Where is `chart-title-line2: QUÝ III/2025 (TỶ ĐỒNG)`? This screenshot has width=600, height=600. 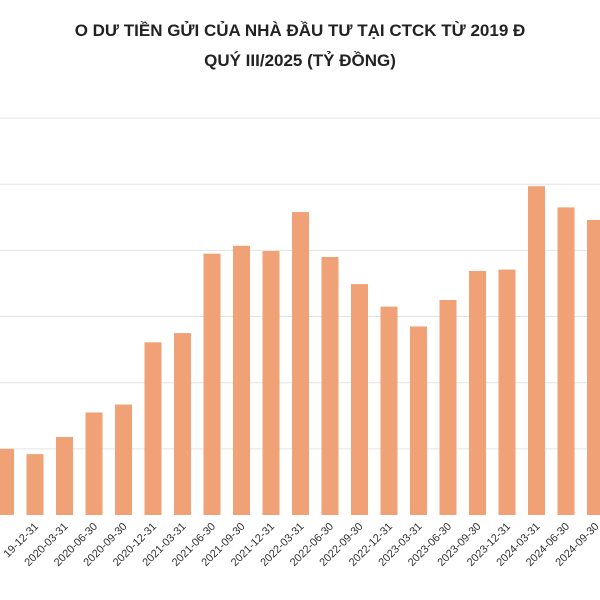
chart-title-line2: QUÝ III/2025 (TỶ ĐỒNG) is located at coordinates (300, 60).